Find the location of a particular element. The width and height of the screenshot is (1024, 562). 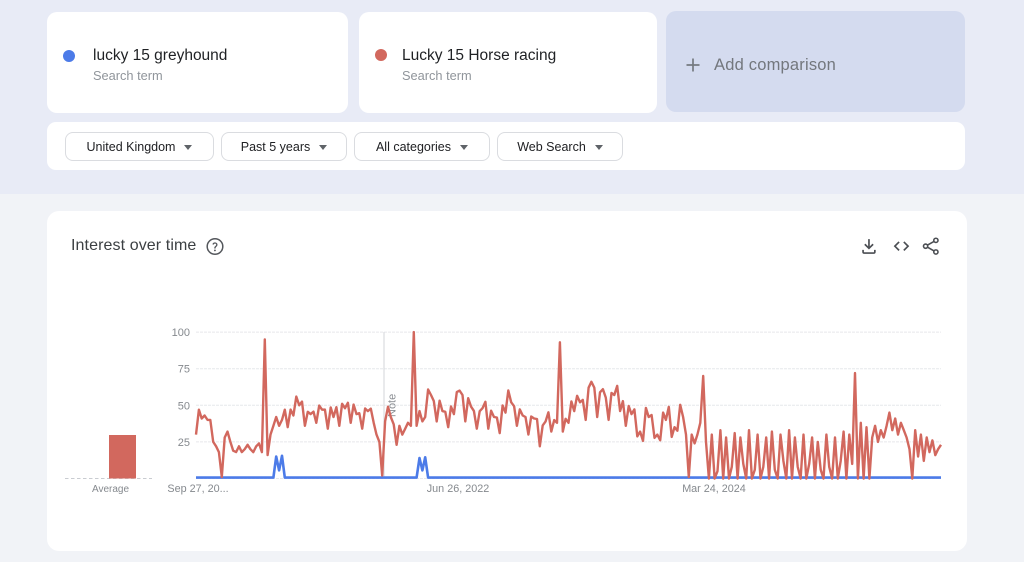

svg-text: 100 is located at coordinates (181, 333).